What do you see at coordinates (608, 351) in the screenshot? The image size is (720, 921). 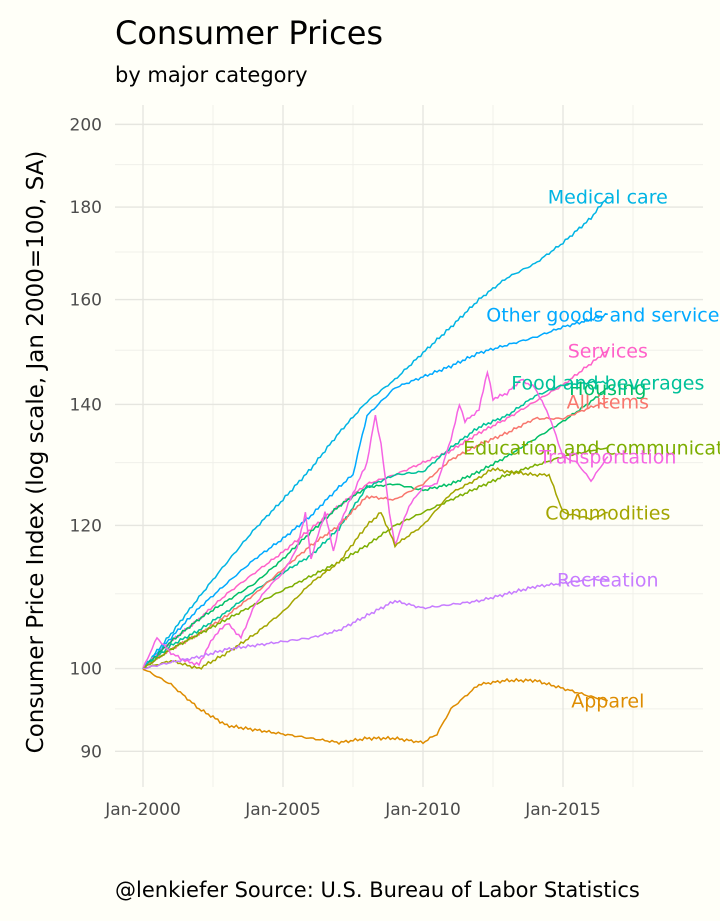 I see `series-label: Services` at bounding box center [608, 351].